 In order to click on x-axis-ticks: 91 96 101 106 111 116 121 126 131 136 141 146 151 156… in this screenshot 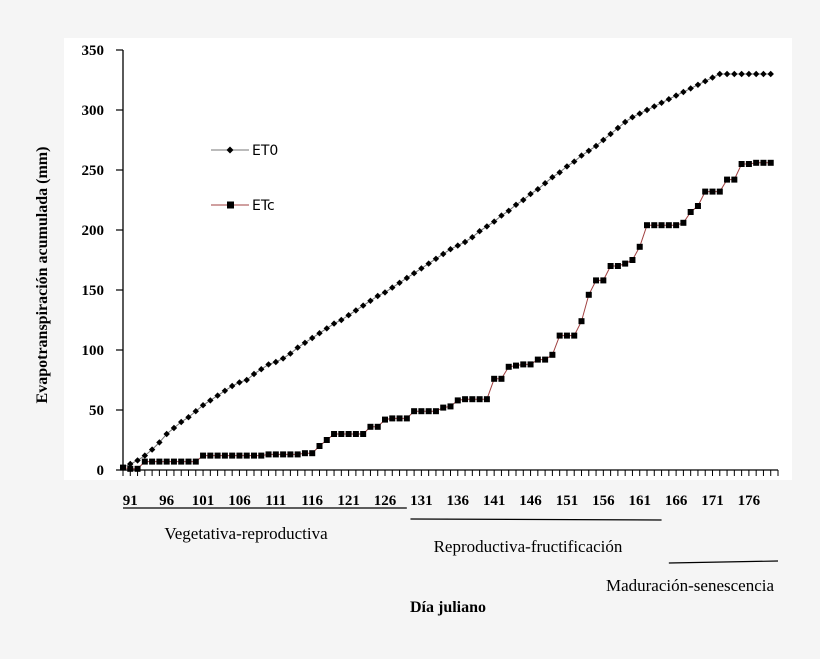, I will do `click(450, 489)`.